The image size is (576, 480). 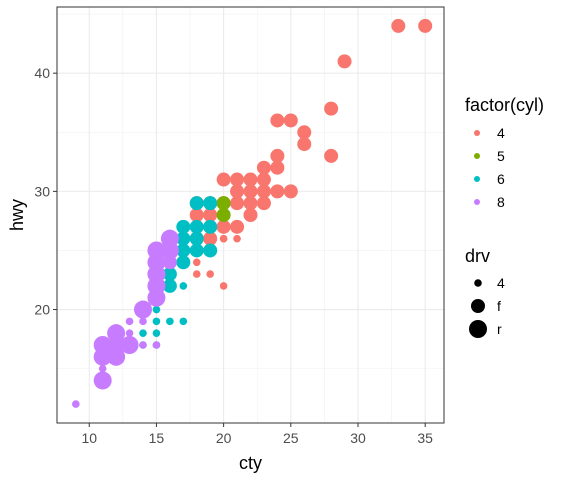 I want to click on y-tick-label: 20, so click(x=42, y=310).